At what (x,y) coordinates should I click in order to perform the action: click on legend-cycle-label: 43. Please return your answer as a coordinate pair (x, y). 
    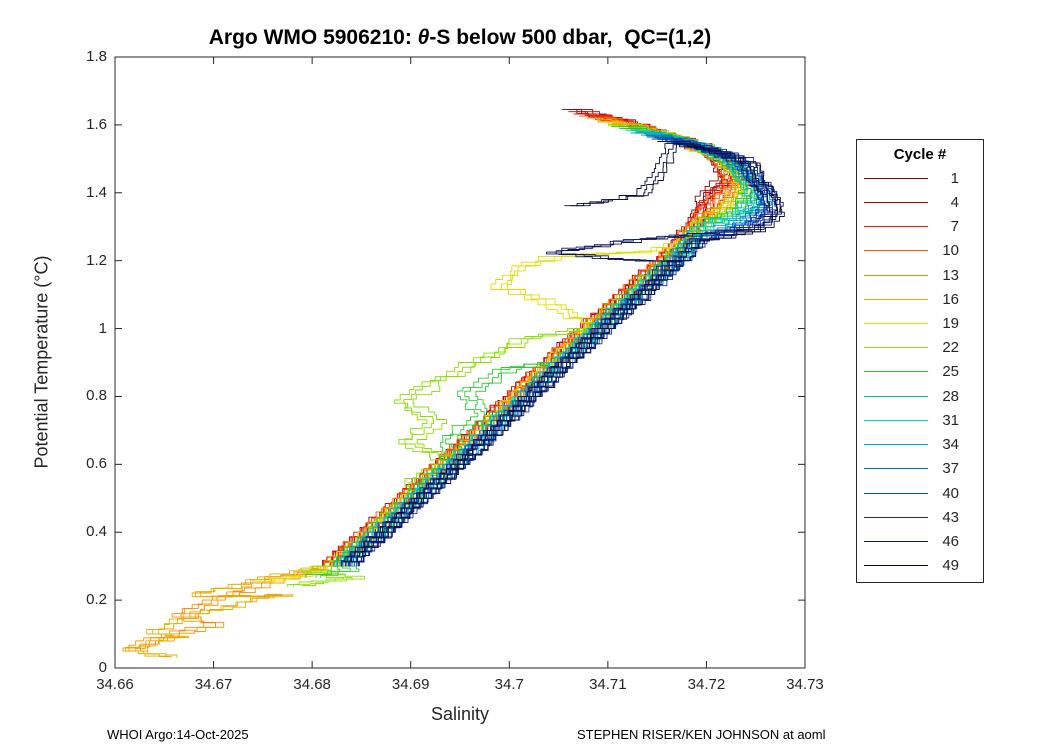
    Looking at the image, I should click on (950, 517).